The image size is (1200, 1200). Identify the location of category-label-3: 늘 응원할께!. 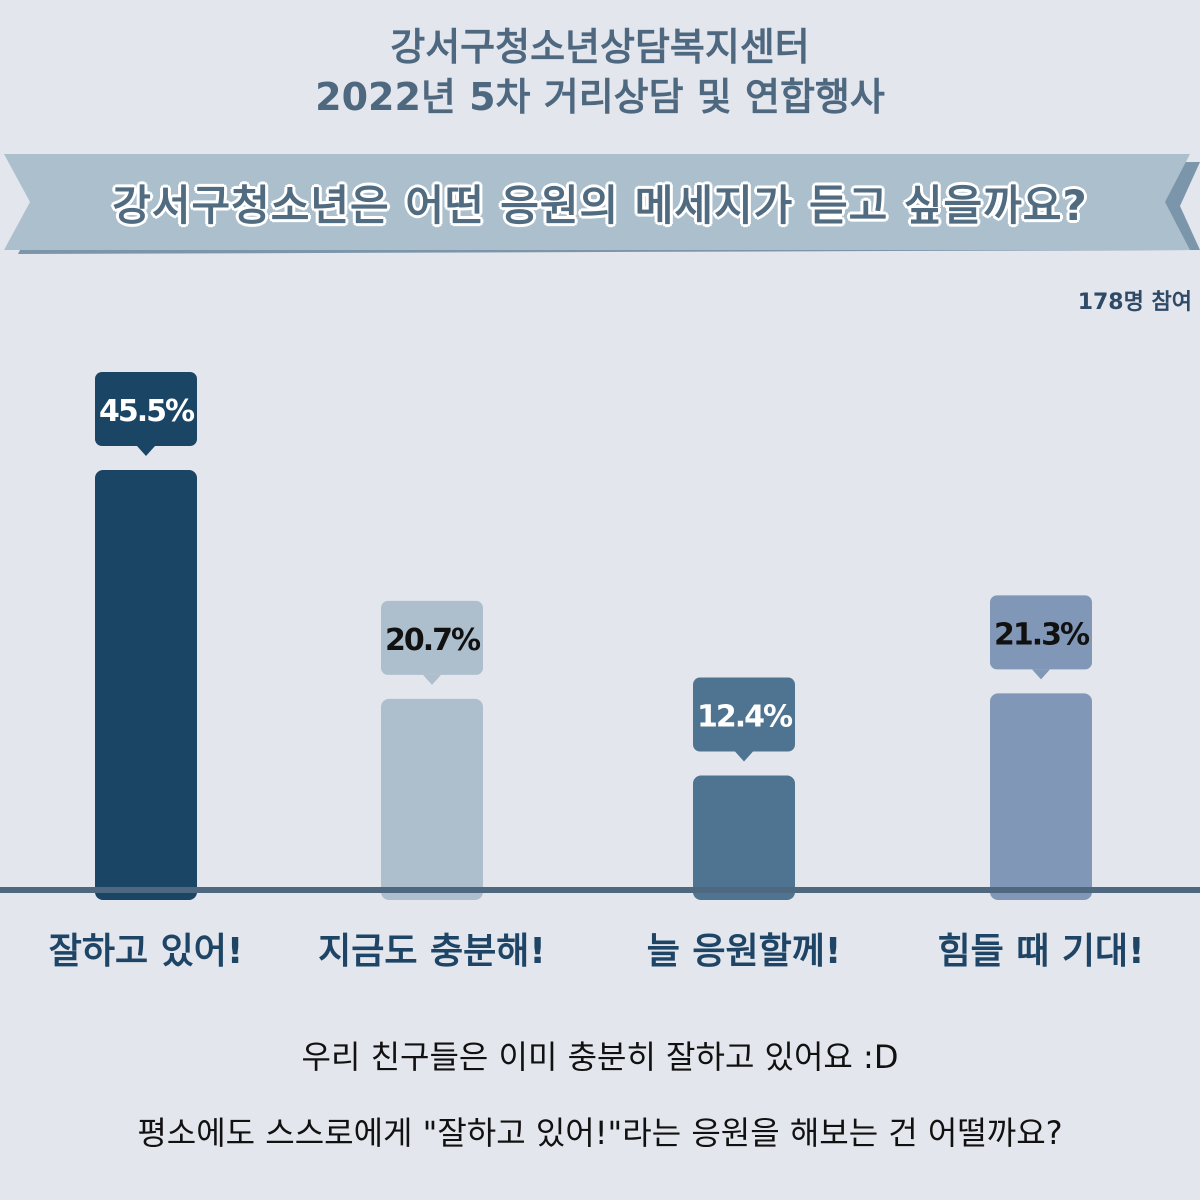
(744, 951).